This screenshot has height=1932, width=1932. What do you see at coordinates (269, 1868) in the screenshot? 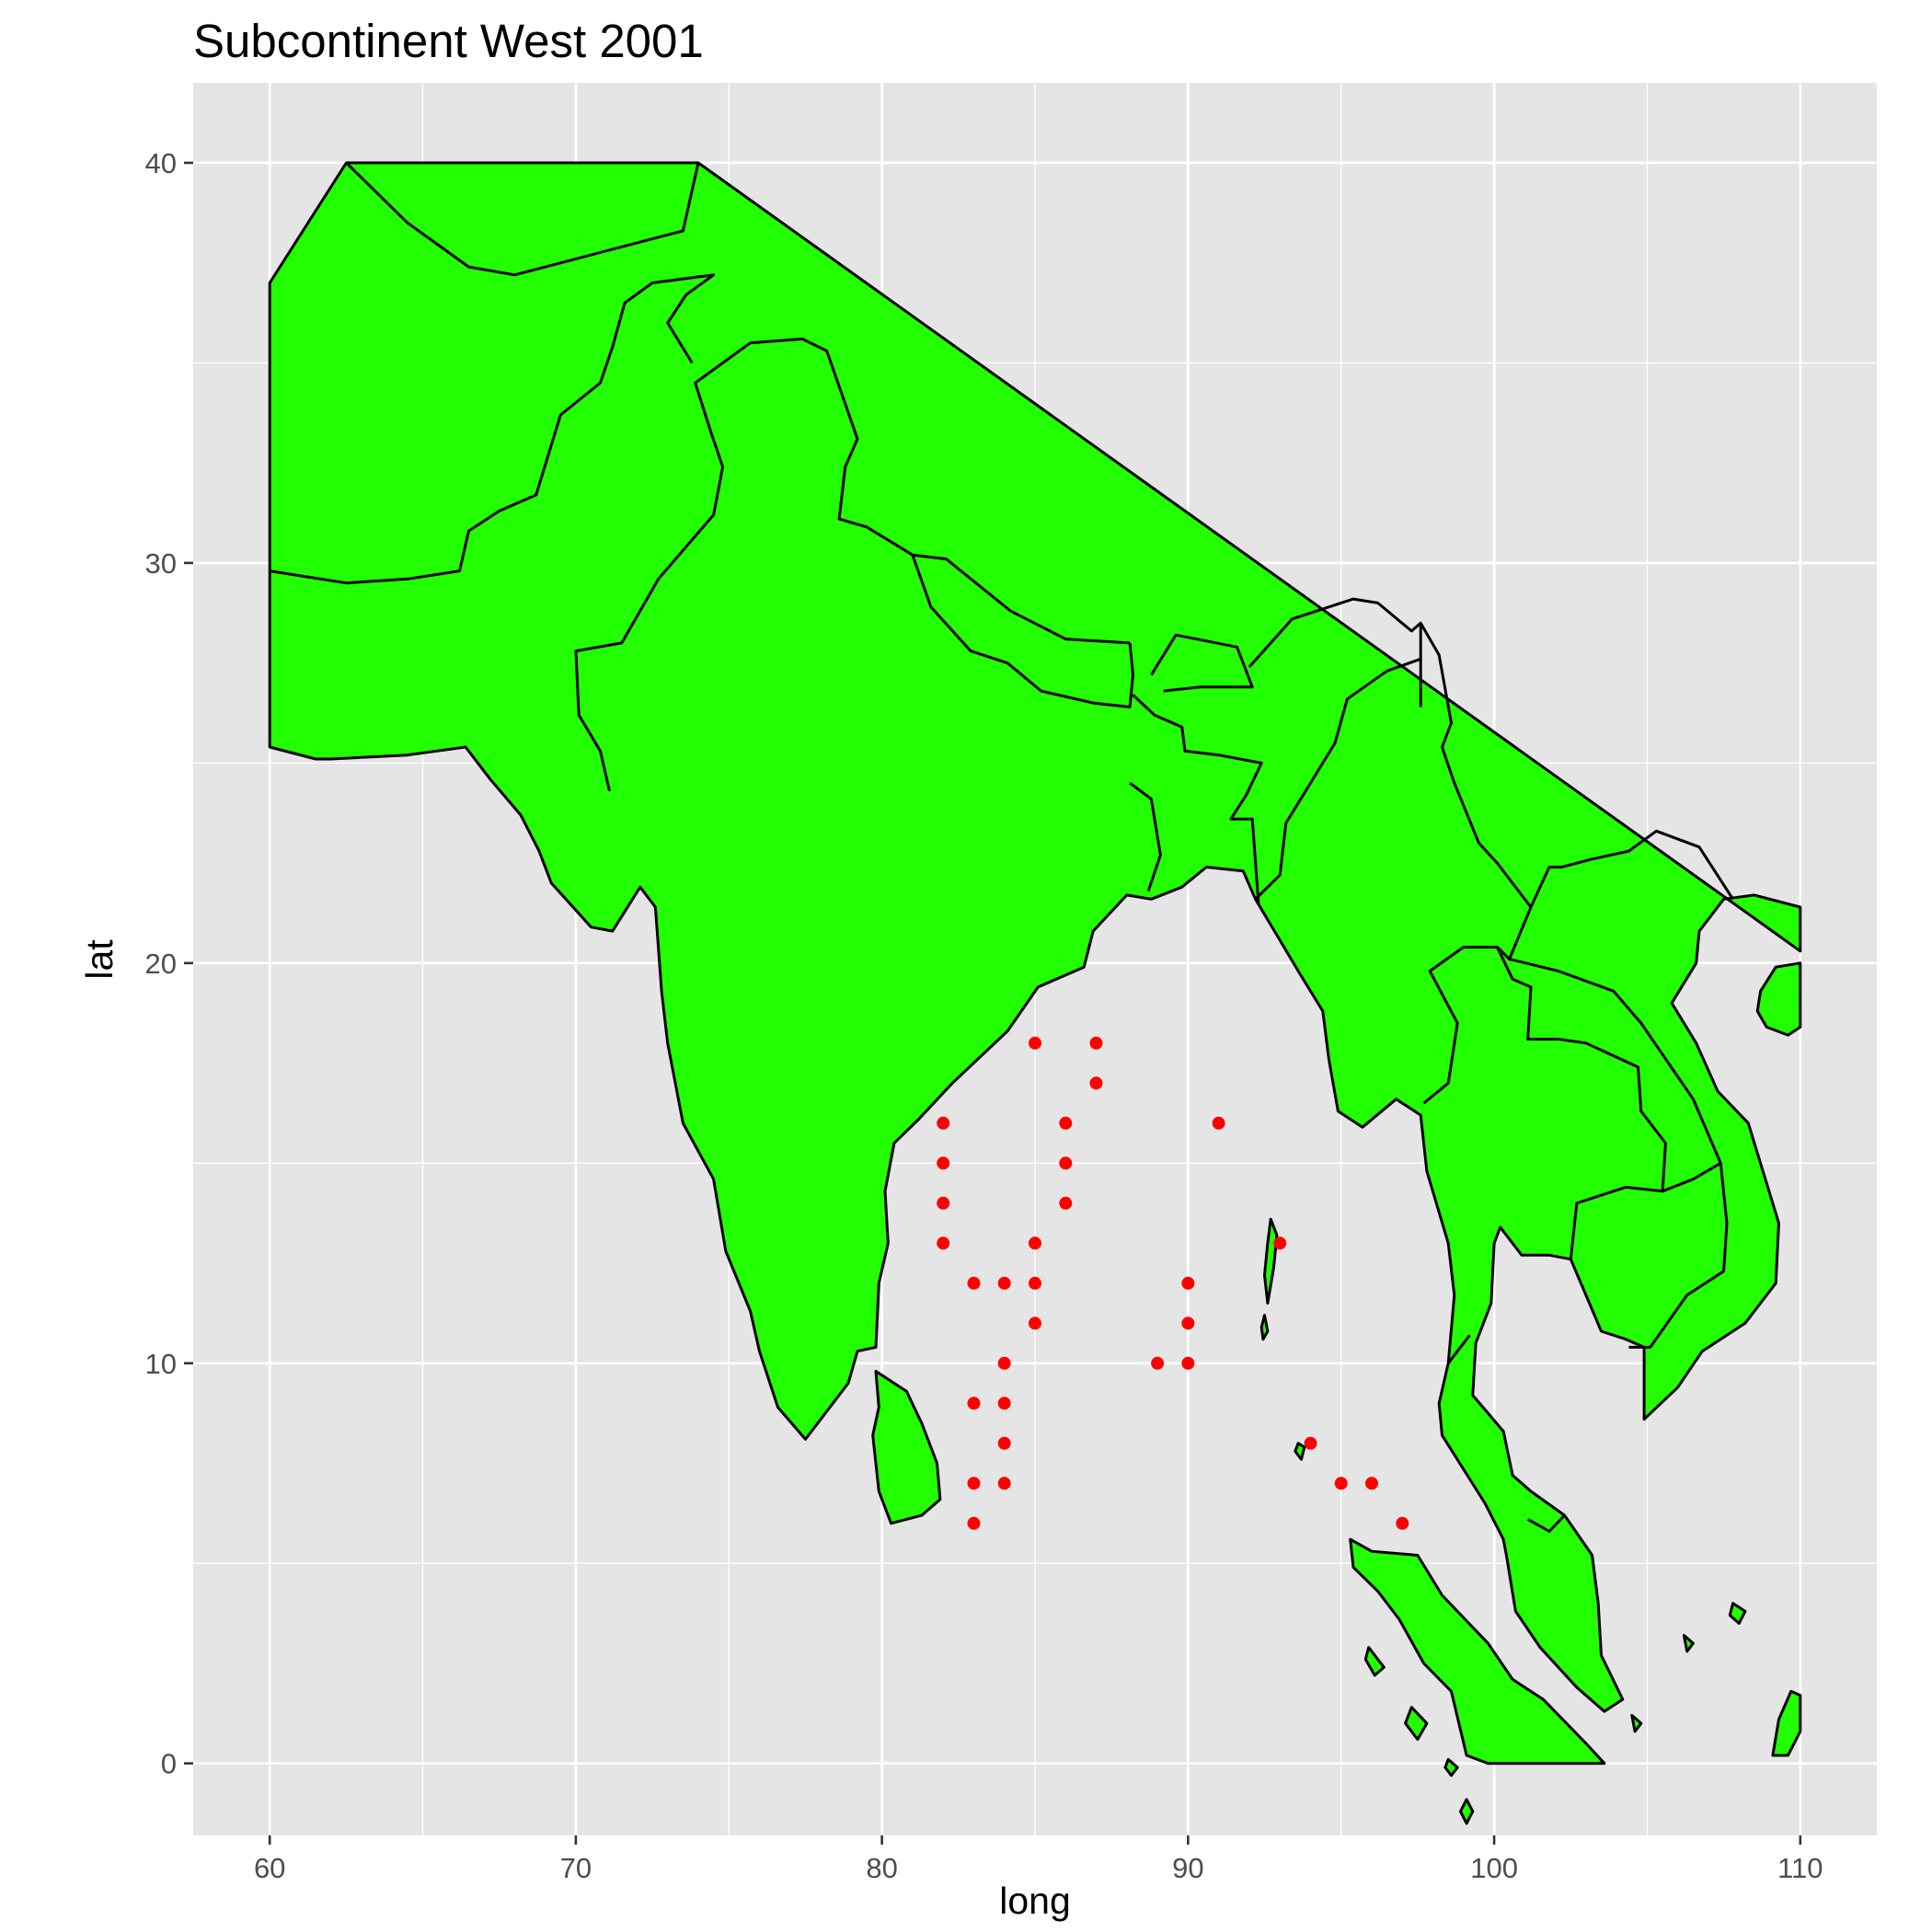
I see `x-tick-label: 60` at bounding box center [269, 1868].